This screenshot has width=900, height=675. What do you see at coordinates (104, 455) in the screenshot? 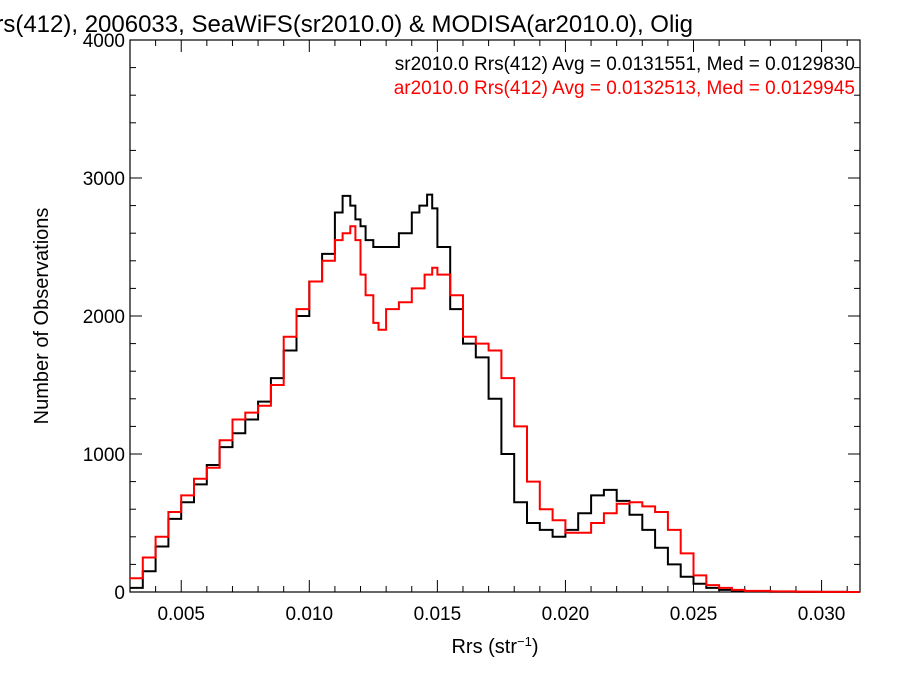
I see `y-tick-label: 1000` at bounding box center [104, 455].